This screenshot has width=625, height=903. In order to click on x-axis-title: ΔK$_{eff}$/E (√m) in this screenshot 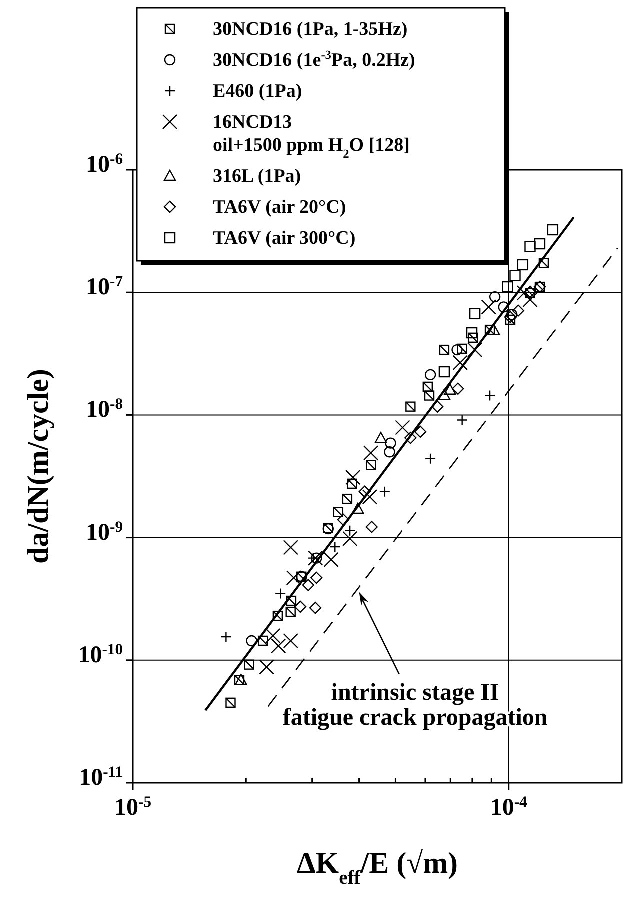, I will do `click(377, 867)`.